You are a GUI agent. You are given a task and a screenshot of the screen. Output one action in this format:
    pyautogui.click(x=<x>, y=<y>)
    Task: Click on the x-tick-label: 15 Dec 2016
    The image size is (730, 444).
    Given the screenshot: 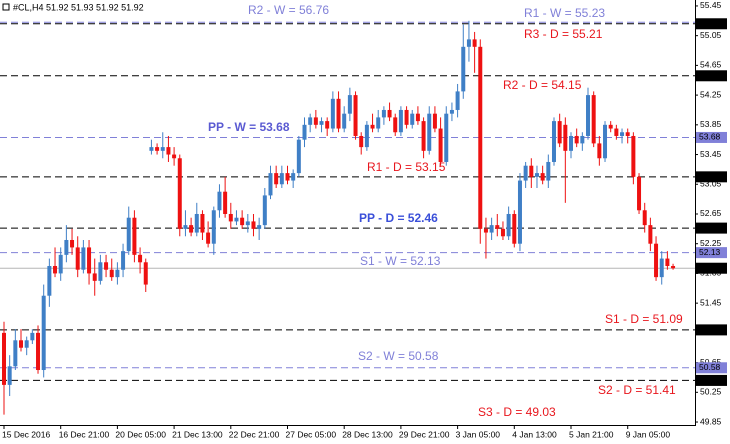 What is the action you would take?
    pyautogui.click(x=26, y=434)
    